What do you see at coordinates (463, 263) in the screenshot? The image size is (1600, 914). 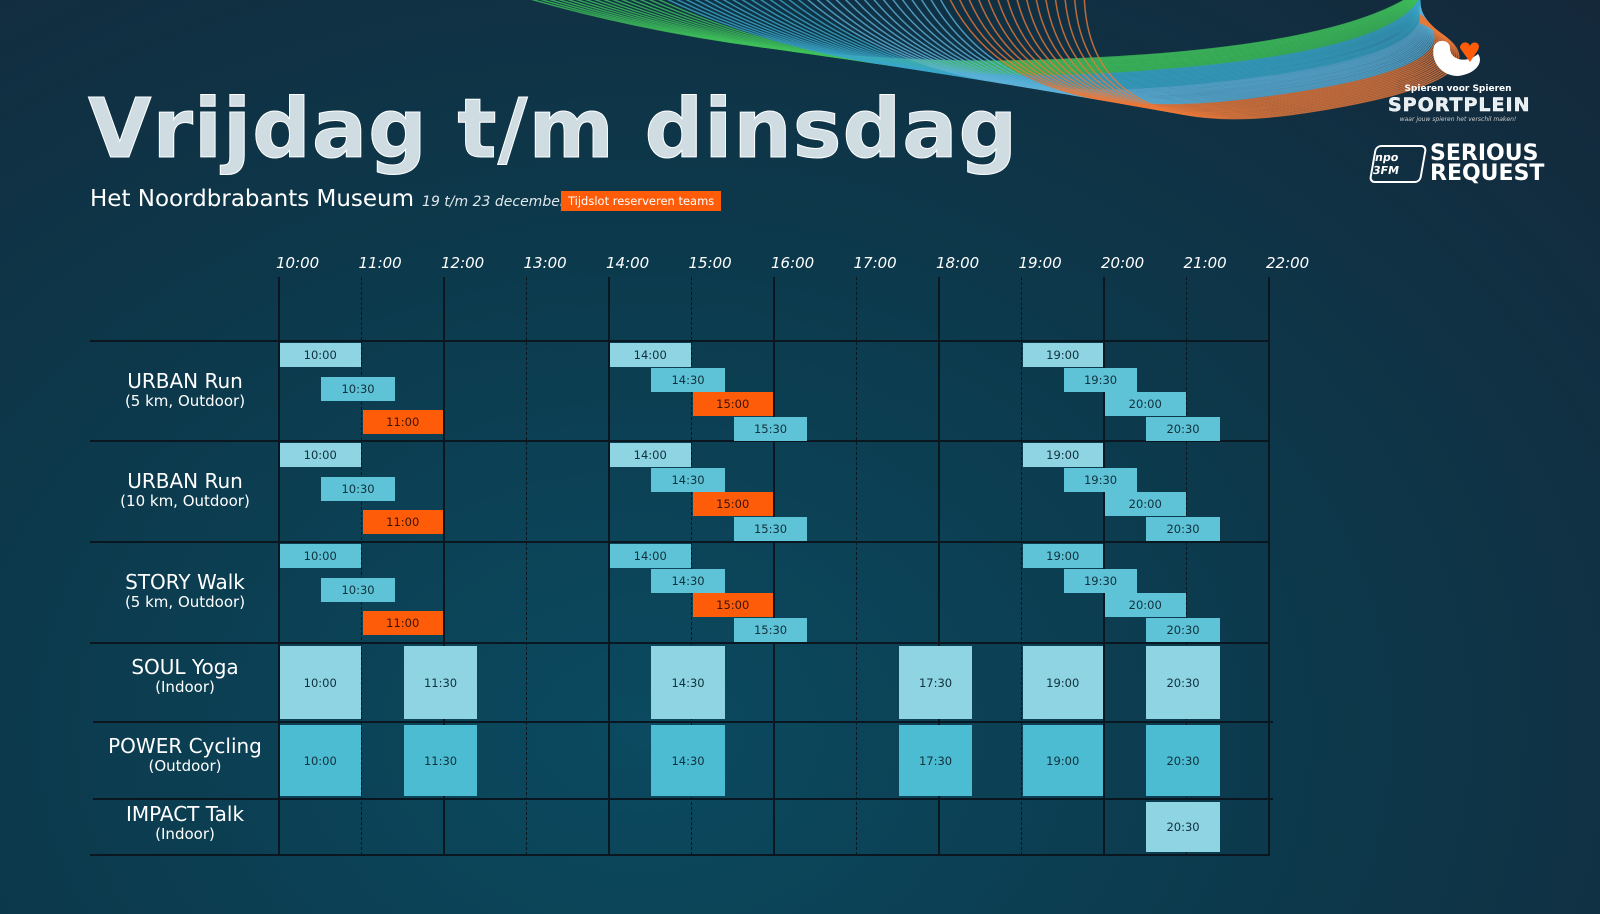 I see `hour-label: 12:00` at bounding box center [463, 263].